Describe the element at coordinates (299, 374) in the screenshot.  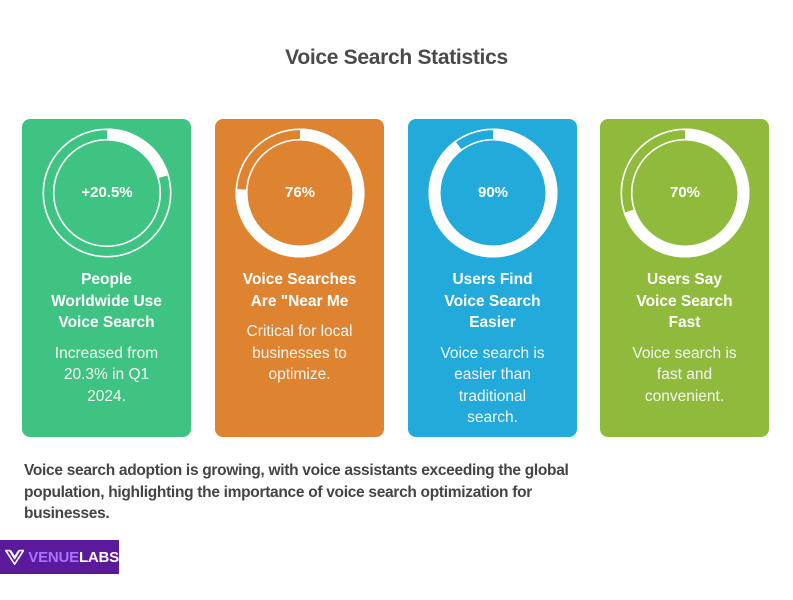
I see `card-description-line: optimize.` at that location.